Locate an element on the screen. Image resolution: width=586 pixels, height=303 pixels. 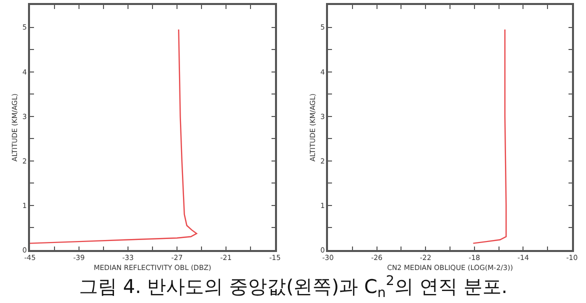
caption: 그림 4. 반사도의 중앙값(왼쪽)과 C$_{n}$$^{2}$의 연직 분포. is located at coordinates (293, 287).